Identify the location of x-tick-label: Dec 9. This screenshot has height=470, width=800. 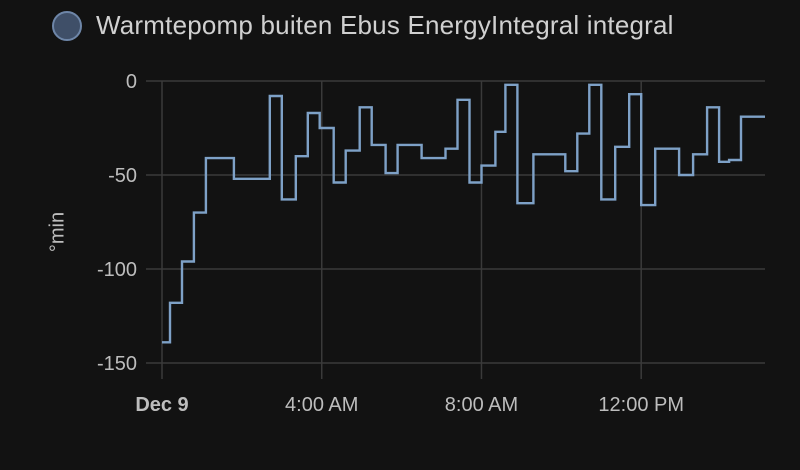
(161, 405).